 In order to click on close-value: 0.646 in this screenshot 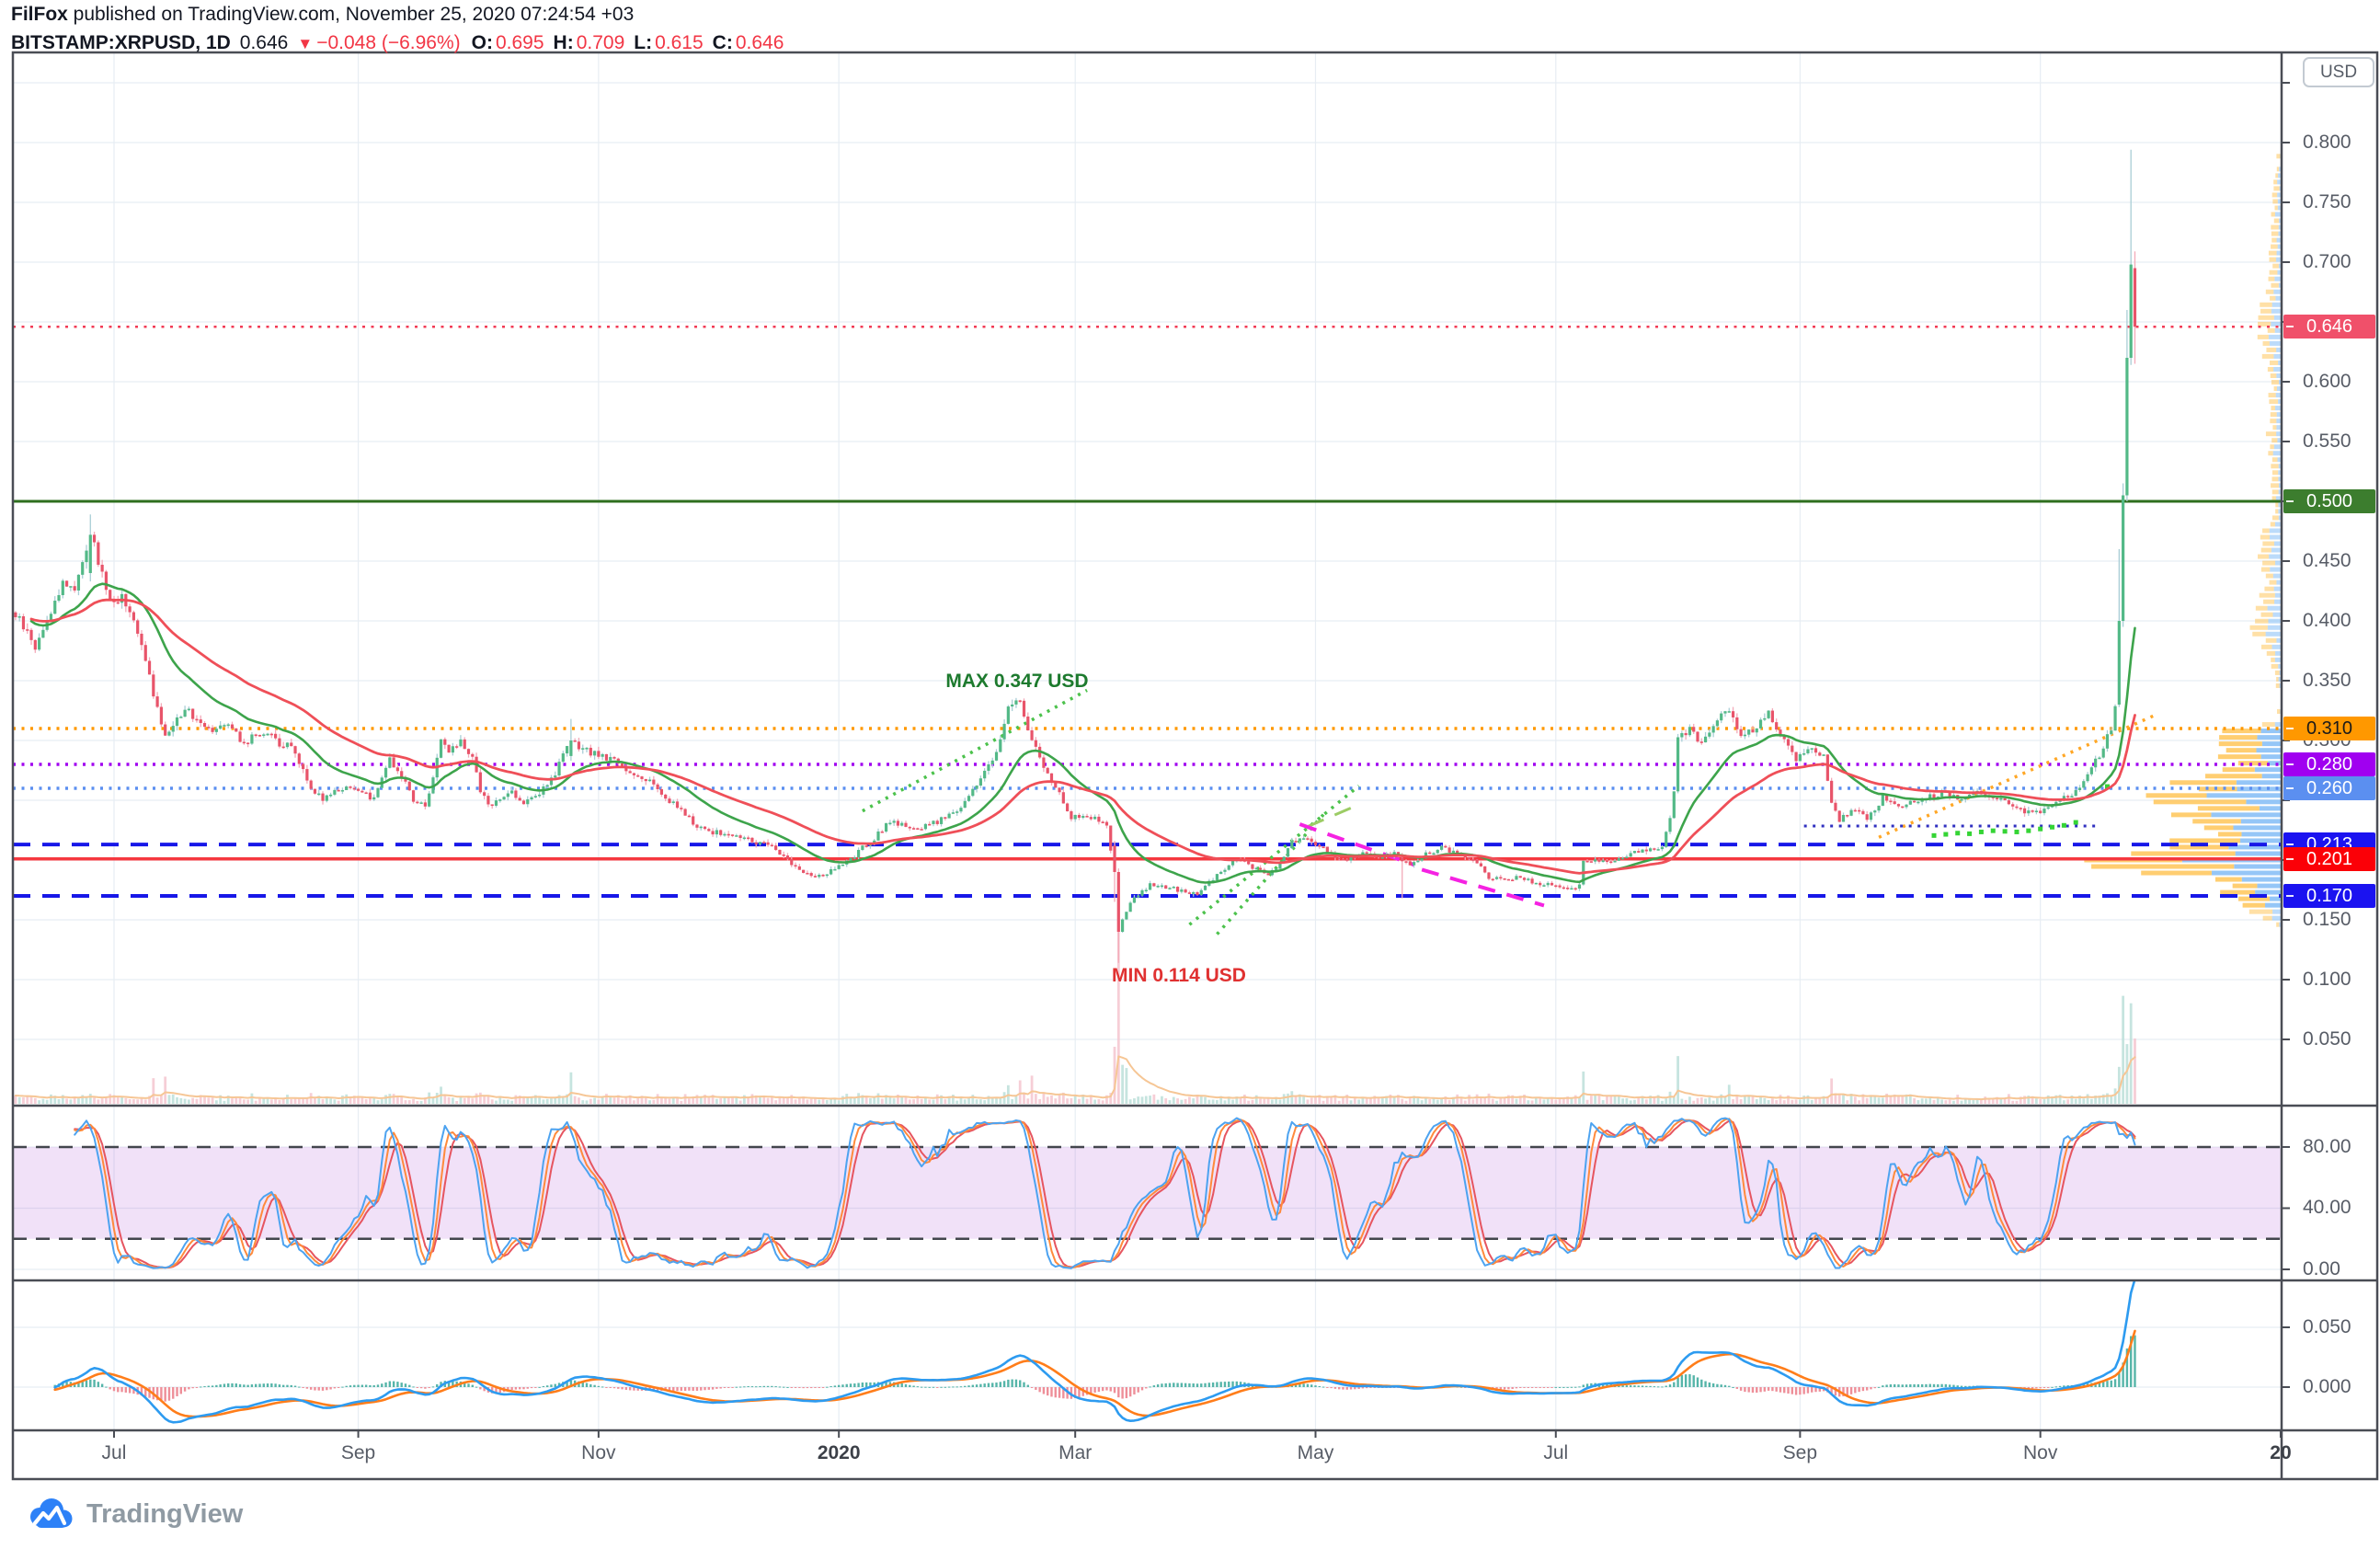, I will do `click(759, 43)`.